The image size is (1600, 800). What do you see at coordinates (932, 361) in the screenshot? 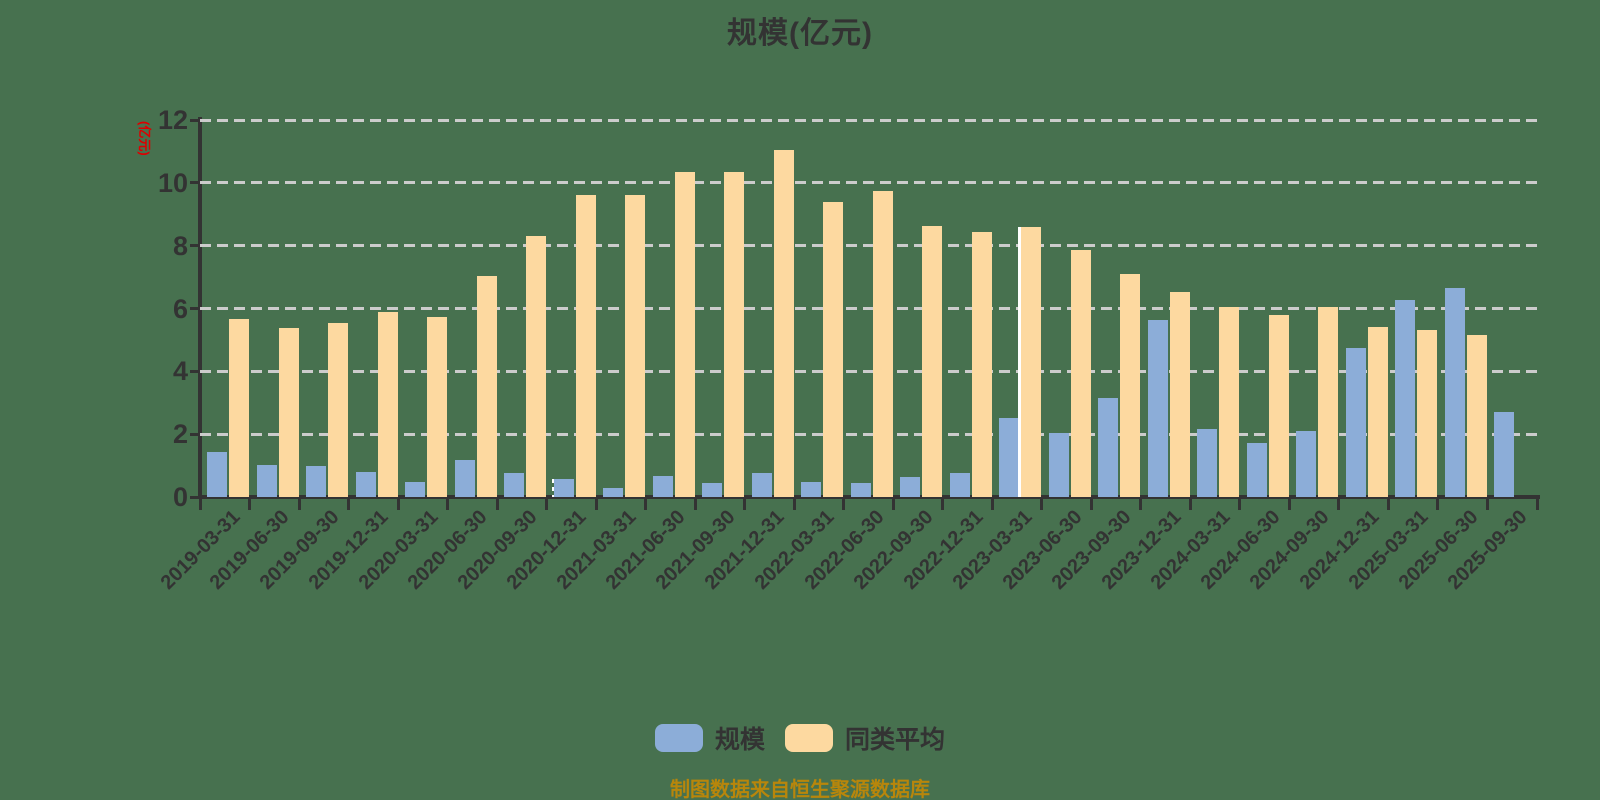
I see `bar-同类平均-2022-09-30` at bounding box center [932, 361].